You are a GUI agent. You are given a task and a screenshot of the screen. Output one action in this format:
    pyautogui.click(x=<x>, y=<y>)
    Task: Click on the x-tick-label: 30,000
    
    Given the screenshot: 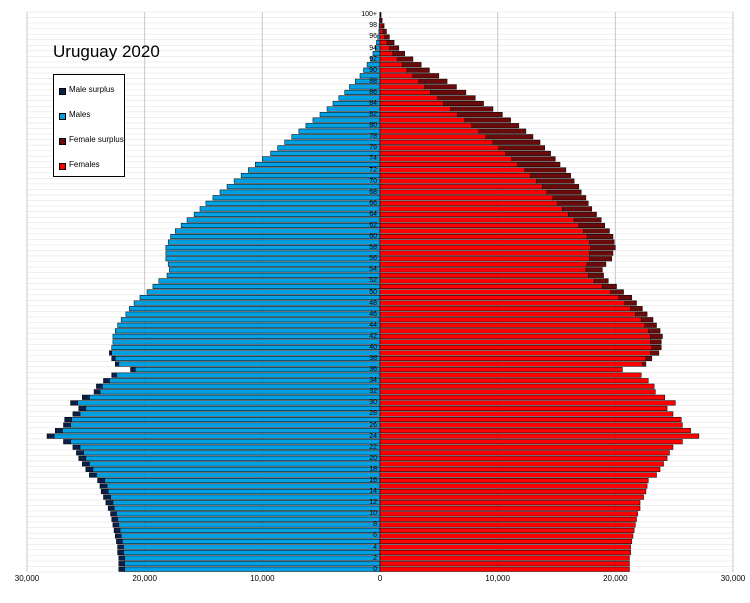 What is the action you would take?
    pyautogui.click(x=27, y=578)
    